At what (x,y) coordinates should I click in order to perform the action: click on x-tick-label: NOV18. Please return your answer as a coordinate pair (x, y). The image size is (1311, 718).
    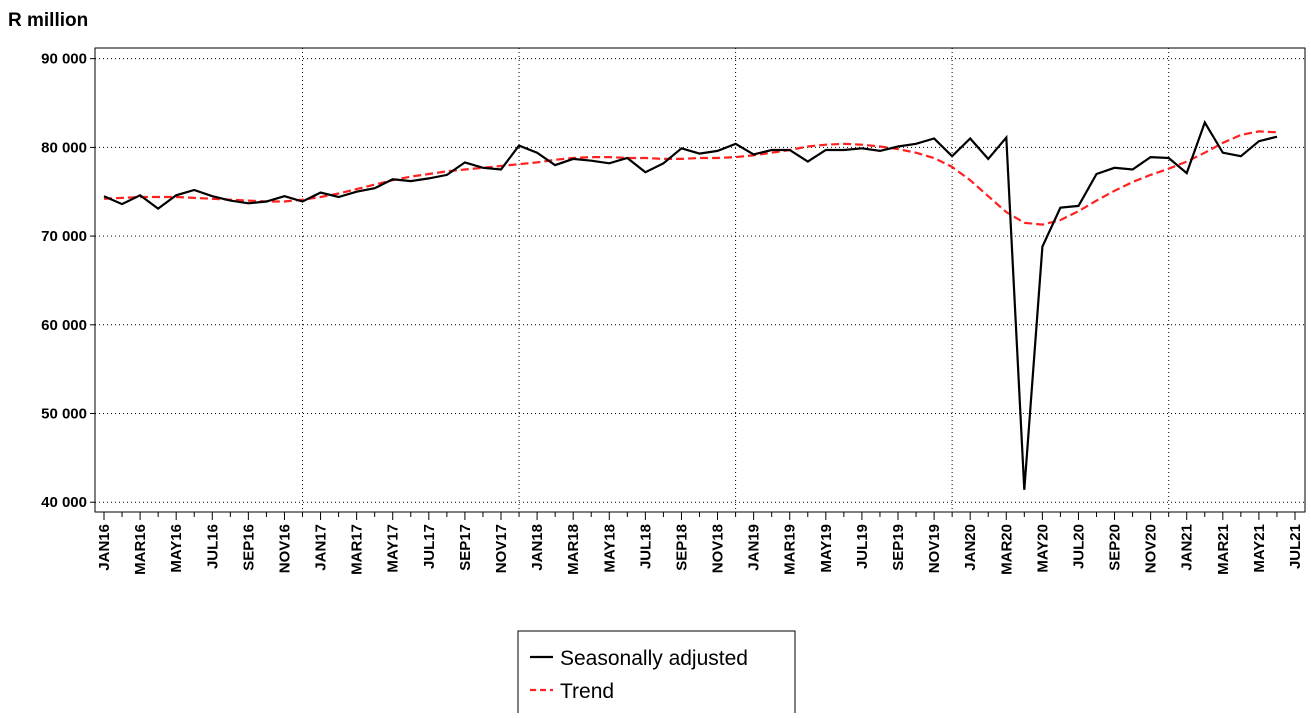
    Looking at the image, I should click on (718, 548).